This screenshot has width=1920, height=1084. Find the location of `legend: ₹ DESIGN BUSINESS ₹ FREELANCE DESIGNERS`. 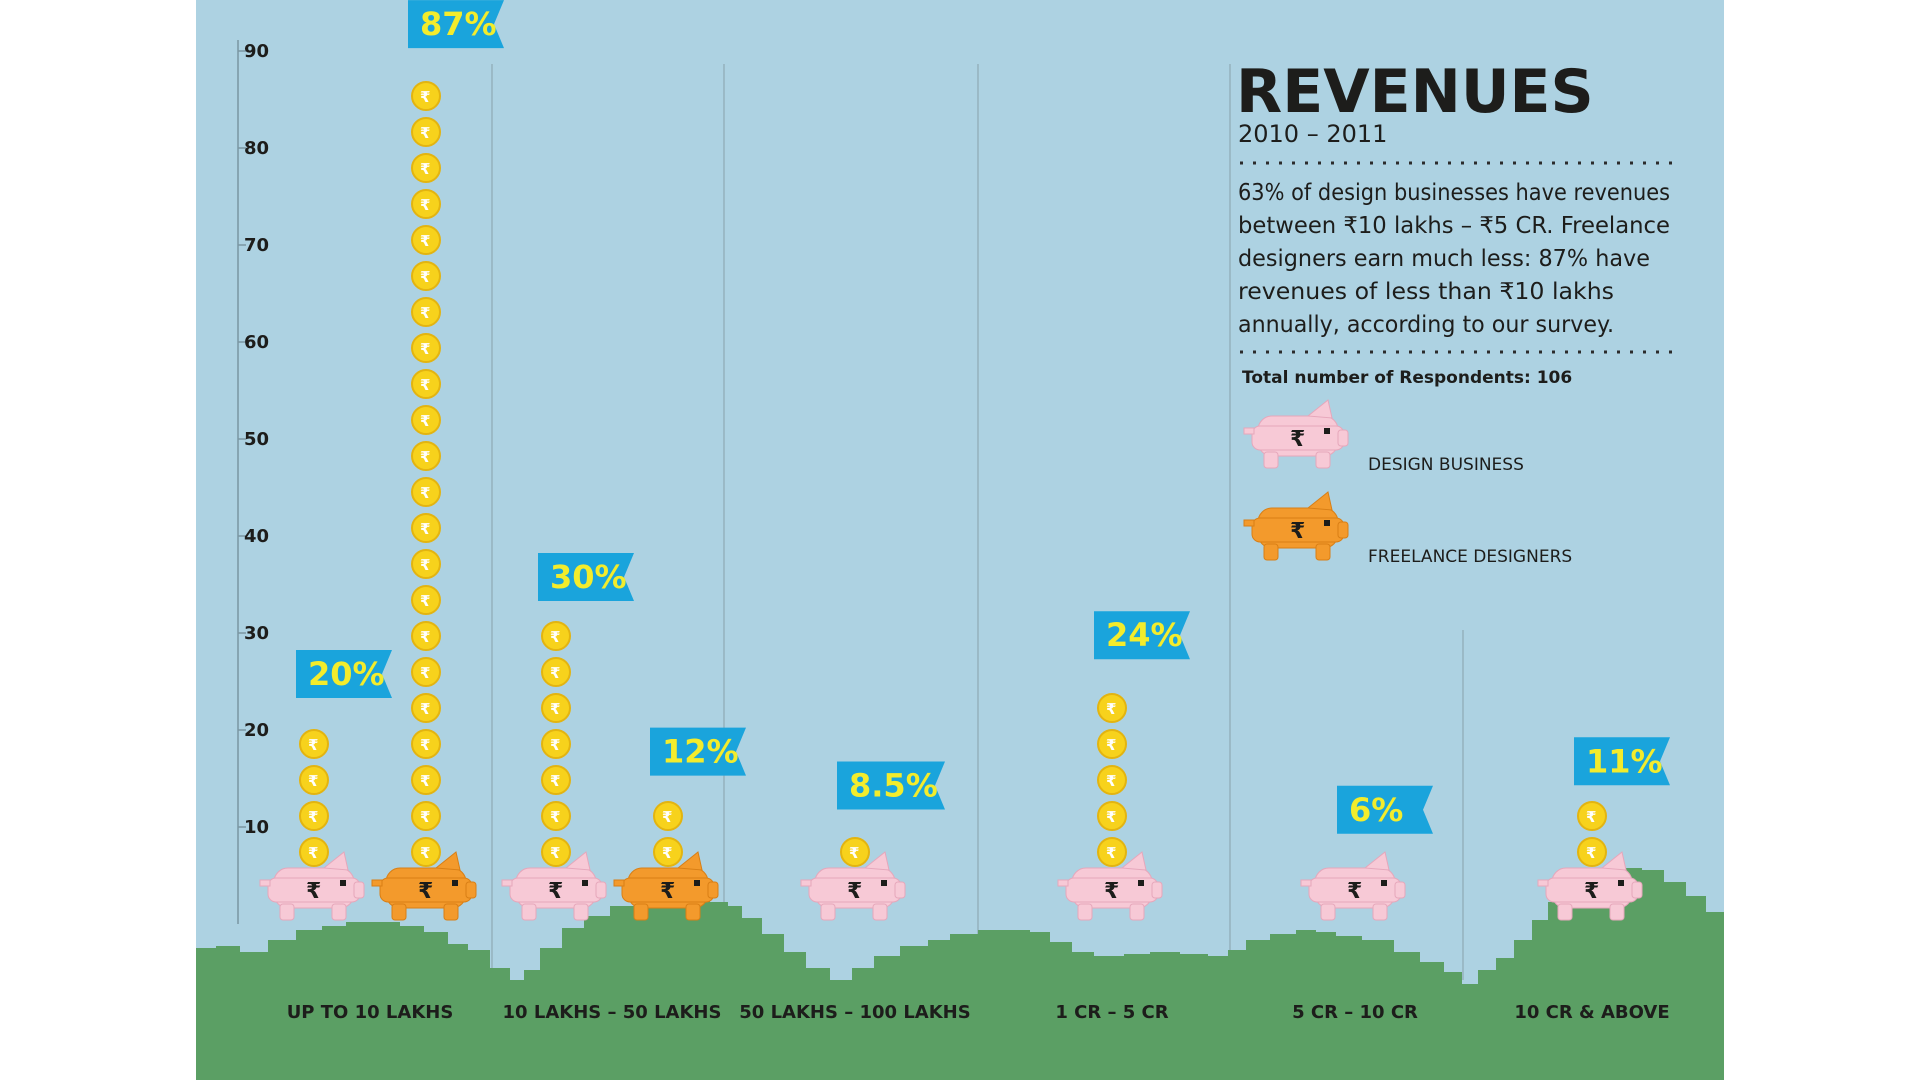

legend: ₹ DESIGN BUSINESS ₹ FREELANCE DESIGNERS is located at coordinates (1407, 483).